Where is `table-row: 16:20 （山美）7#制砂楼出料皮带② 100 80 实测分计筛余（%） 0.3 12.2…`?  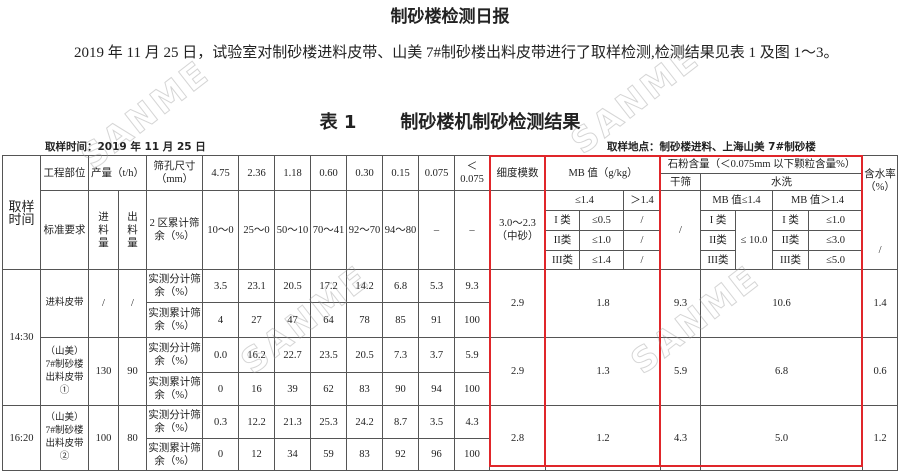 table-row: 16:20 （山美）7#制砂楼出料皮带② 100 80 实测分计筛余（%） 0.3 12.2… is located at coordinates (450, 438).